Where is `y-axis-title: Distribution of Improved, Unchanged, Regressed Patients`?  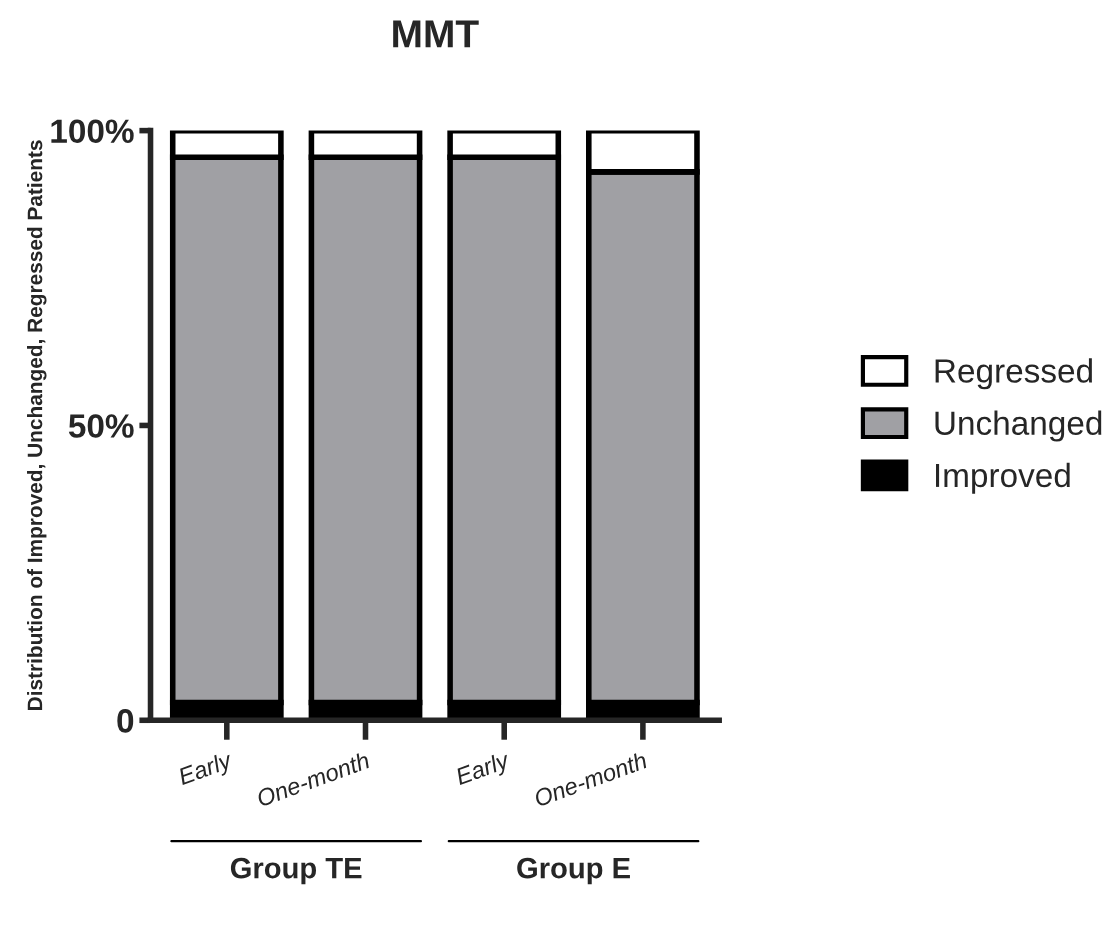 y-axis-title: Distribution of Improved, Unchanged, Regressed Patients is located at coordinates (37, 425).